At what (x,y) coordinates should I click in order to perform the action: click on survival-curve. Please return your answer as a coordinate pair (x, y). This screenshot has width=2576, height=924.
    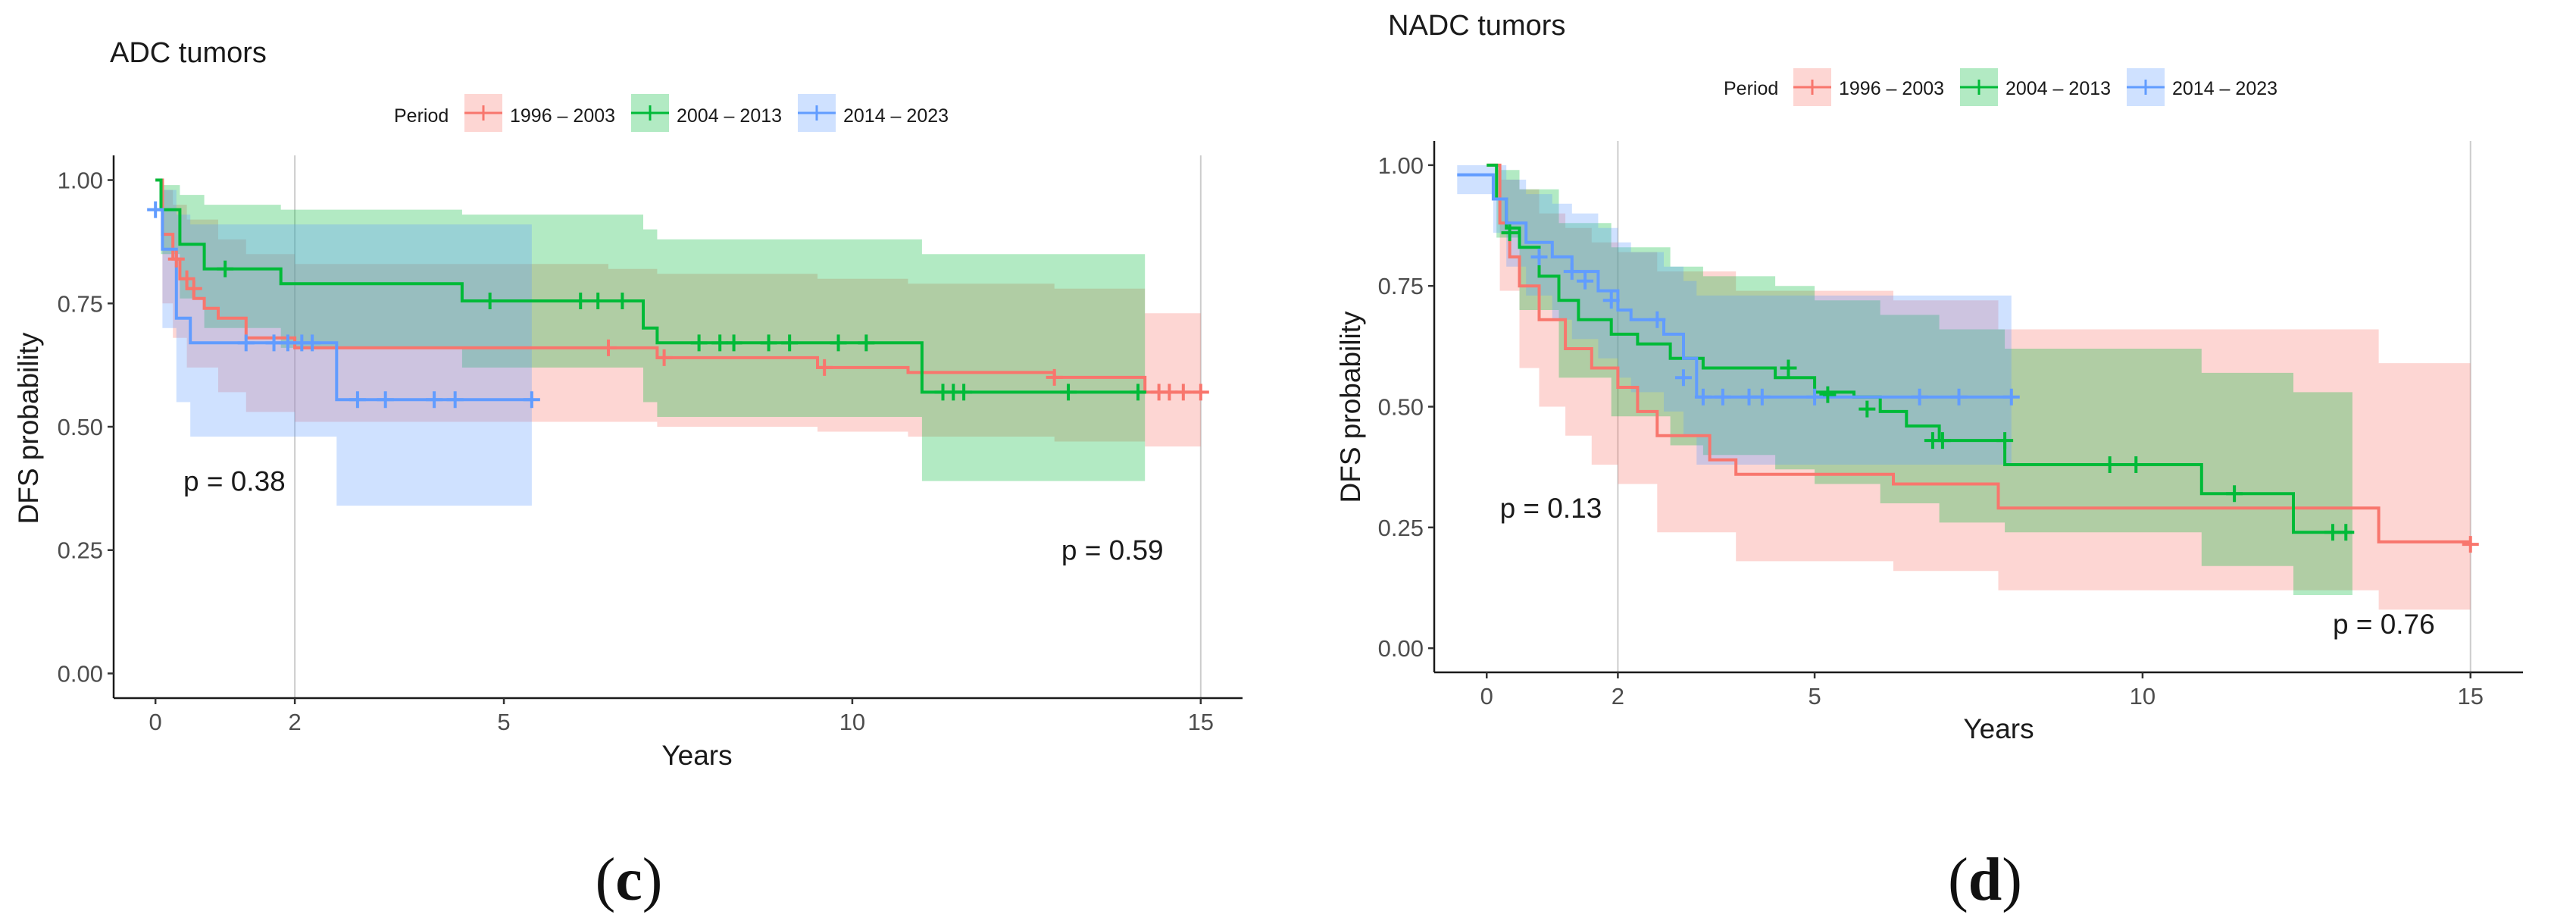
    Looking at the image, I should click on (1919, 348).